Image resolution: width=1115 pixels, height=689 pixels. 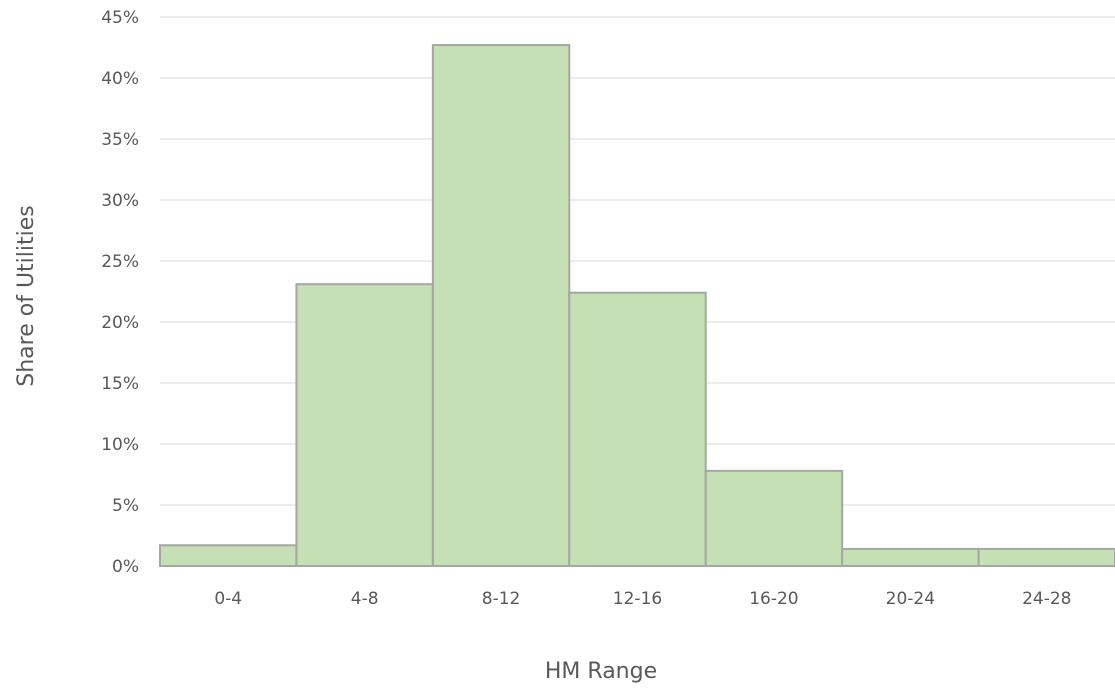 What do you see at coordinates (773, 599) in the screenshot?
I see `x-tick-label: 16-20` at bounding box center [773, 599].